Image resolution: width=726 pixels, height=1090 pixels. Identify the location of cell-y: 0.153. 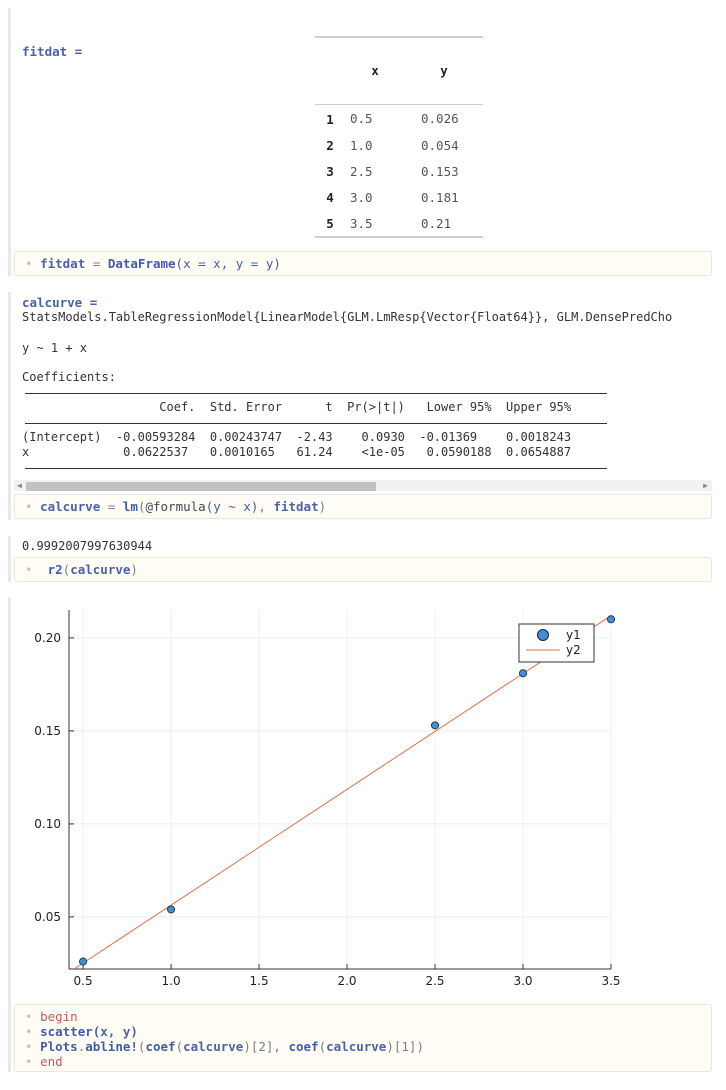
(440, 171).